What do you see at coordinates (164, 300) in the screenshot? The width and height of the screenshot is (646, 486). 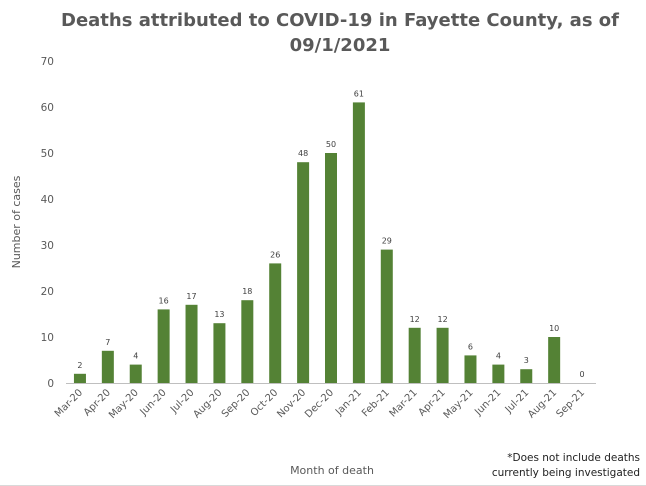 I see `data-label: 16` at bounding box center [164, 300].